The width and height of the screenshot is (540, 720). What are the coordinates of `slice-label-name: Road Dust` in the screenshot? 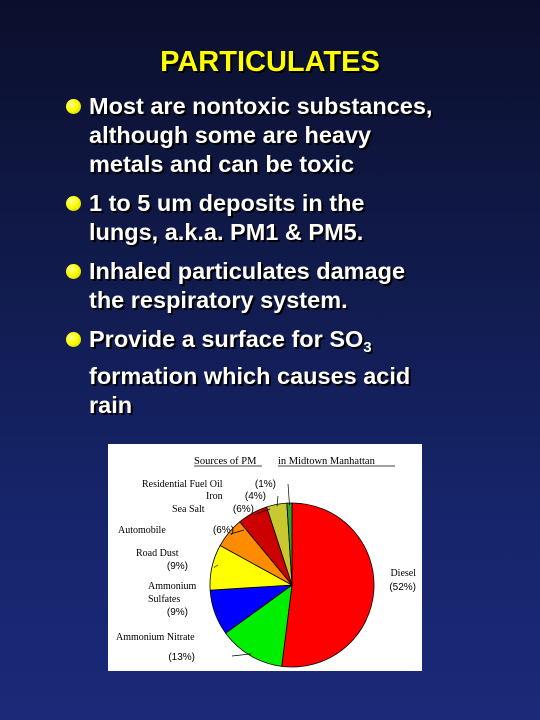 It's located at (157, 553).